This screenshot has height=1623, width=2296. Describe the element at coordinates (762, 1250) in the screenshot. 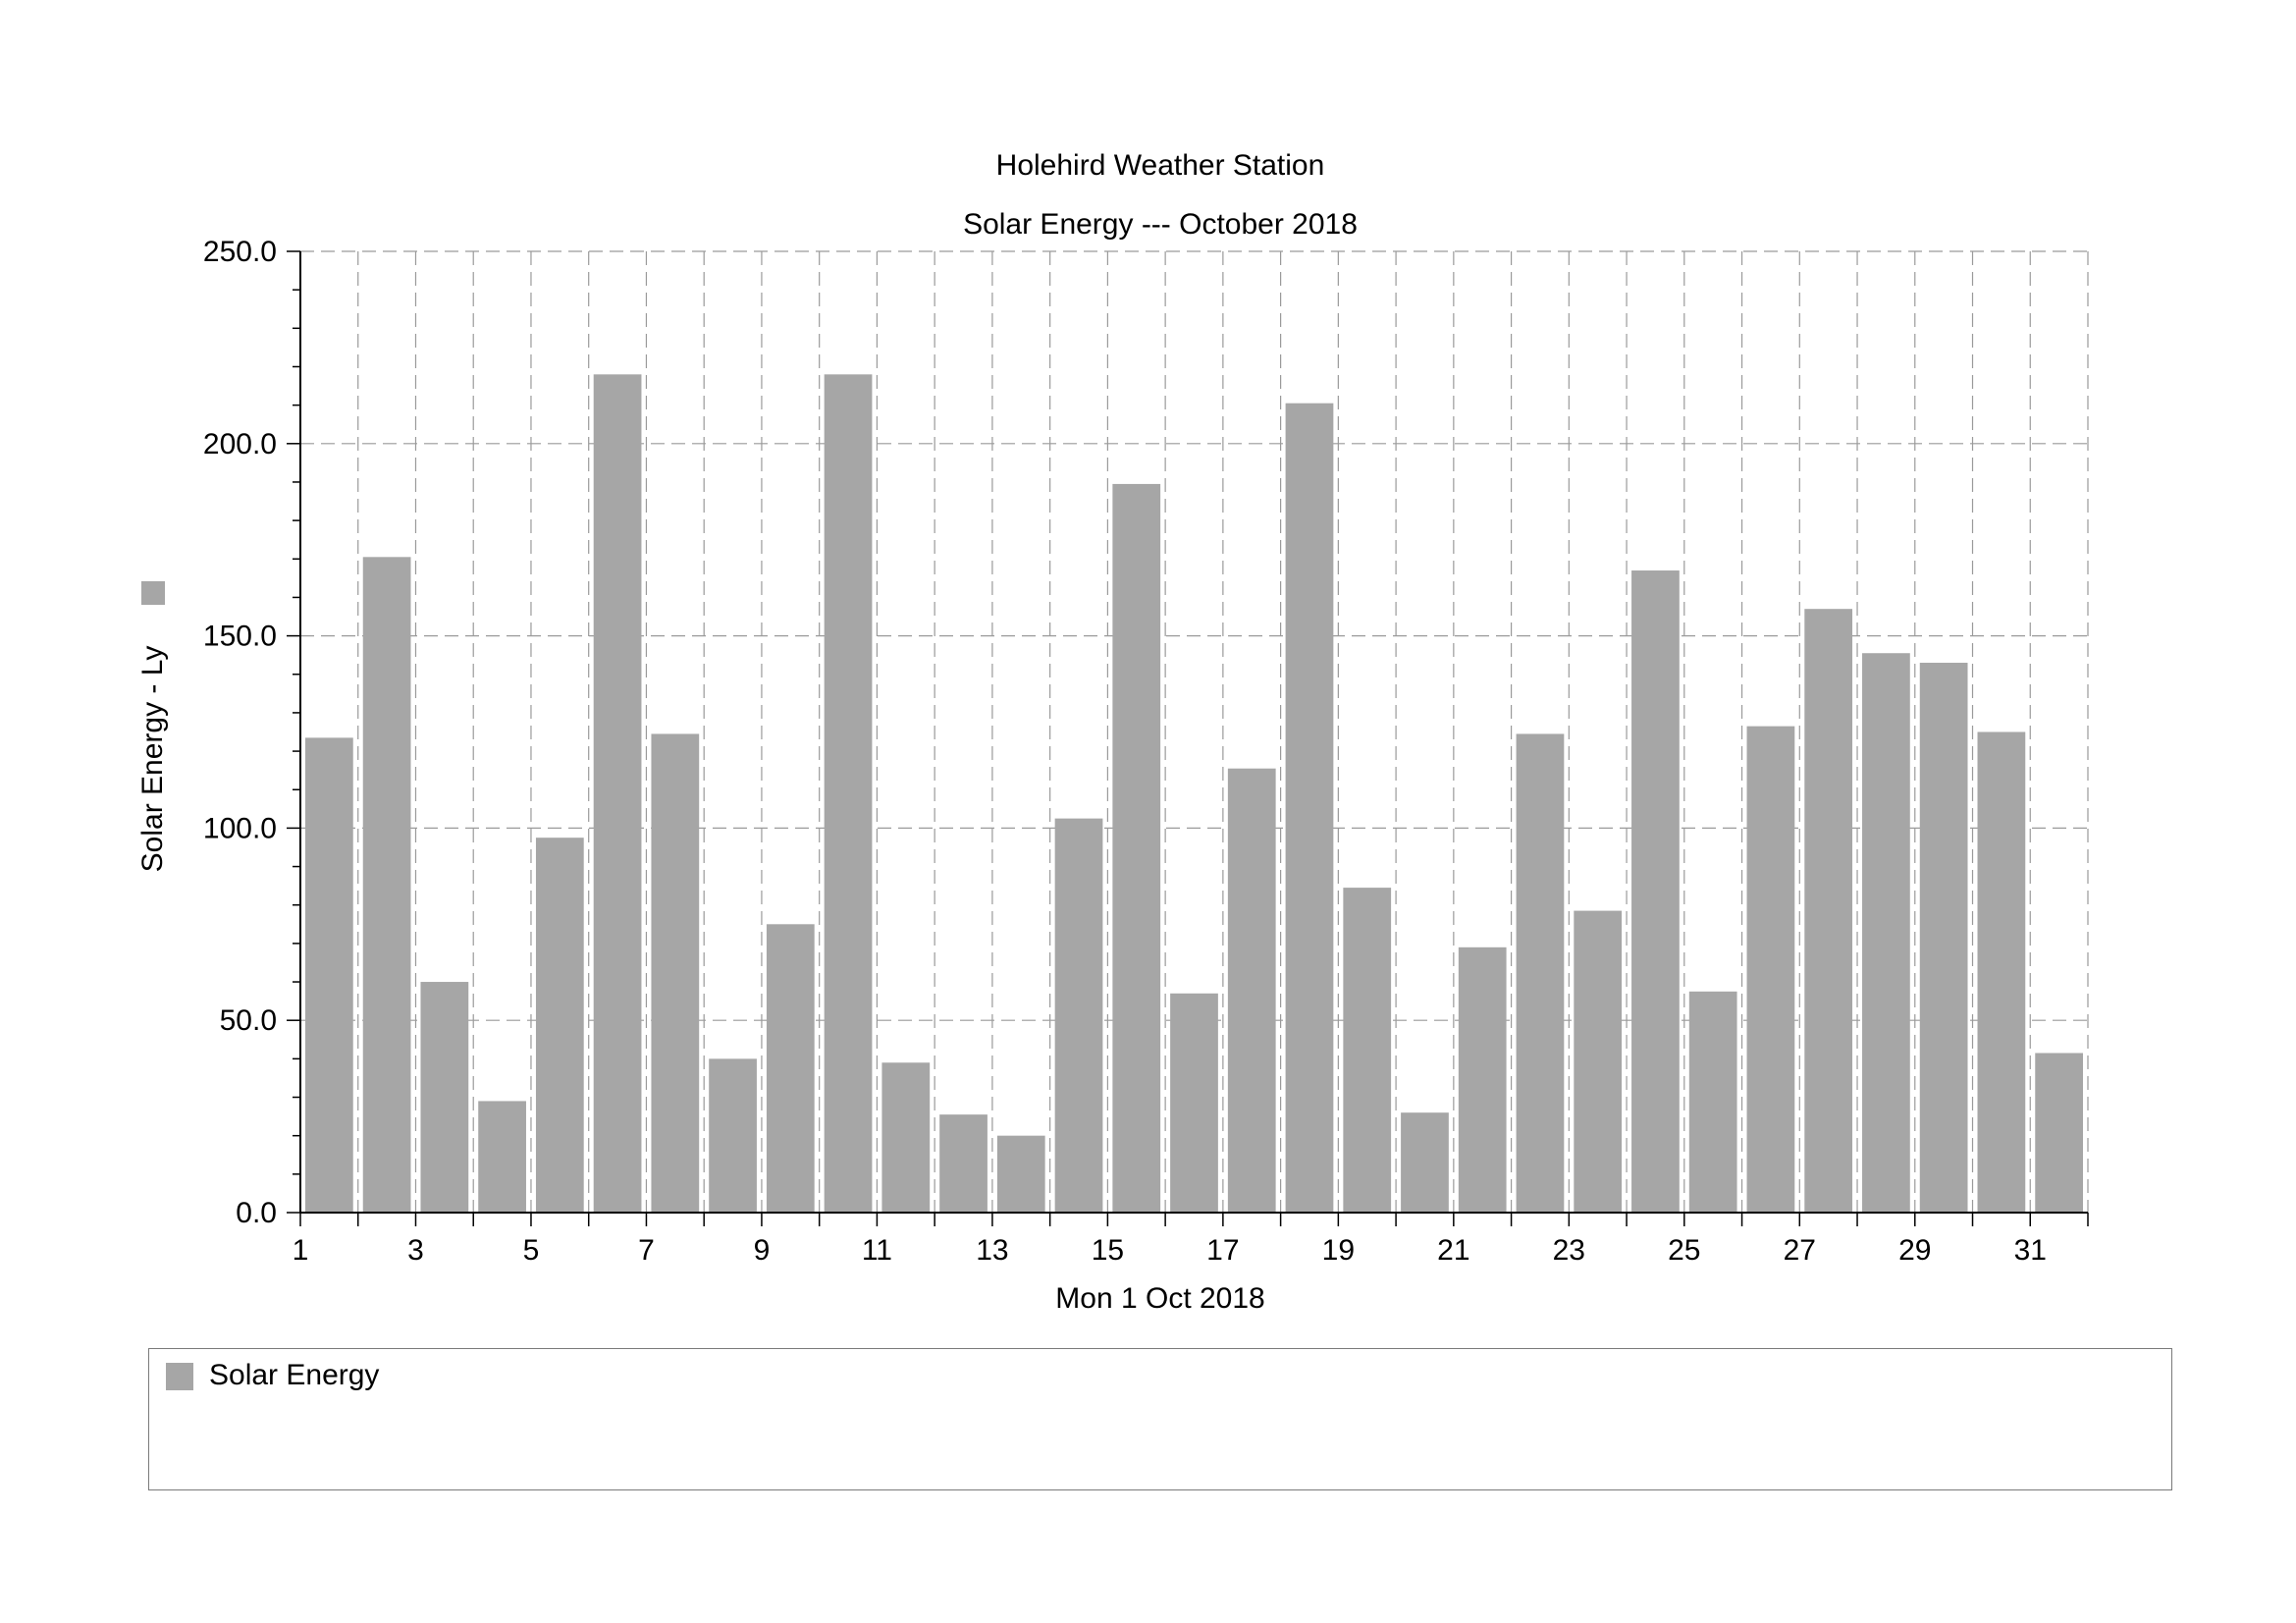

I see `x-tick-label: 9` at that location.